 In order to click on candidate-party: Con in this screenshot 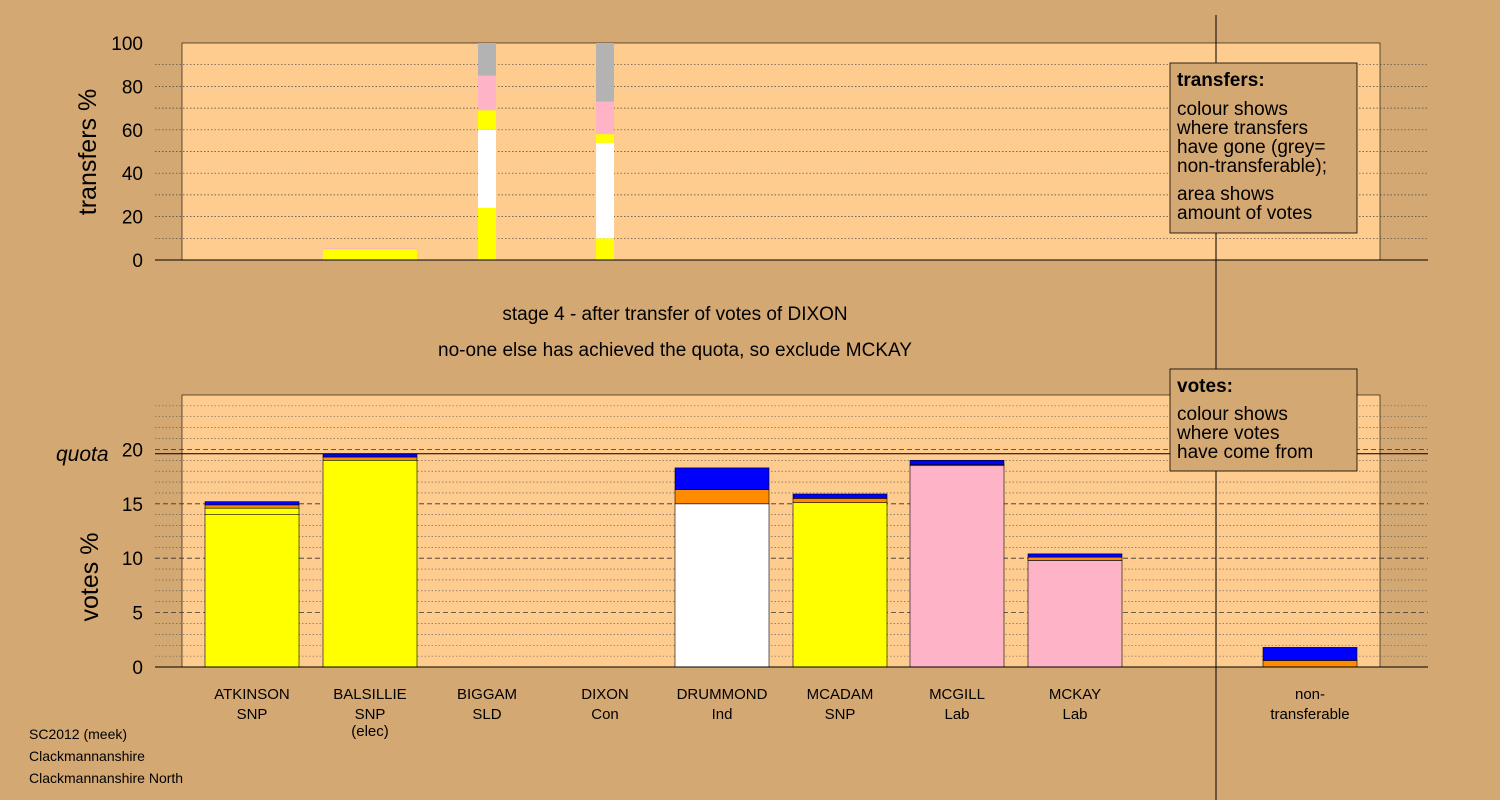, I will do `click(605, 714)`.